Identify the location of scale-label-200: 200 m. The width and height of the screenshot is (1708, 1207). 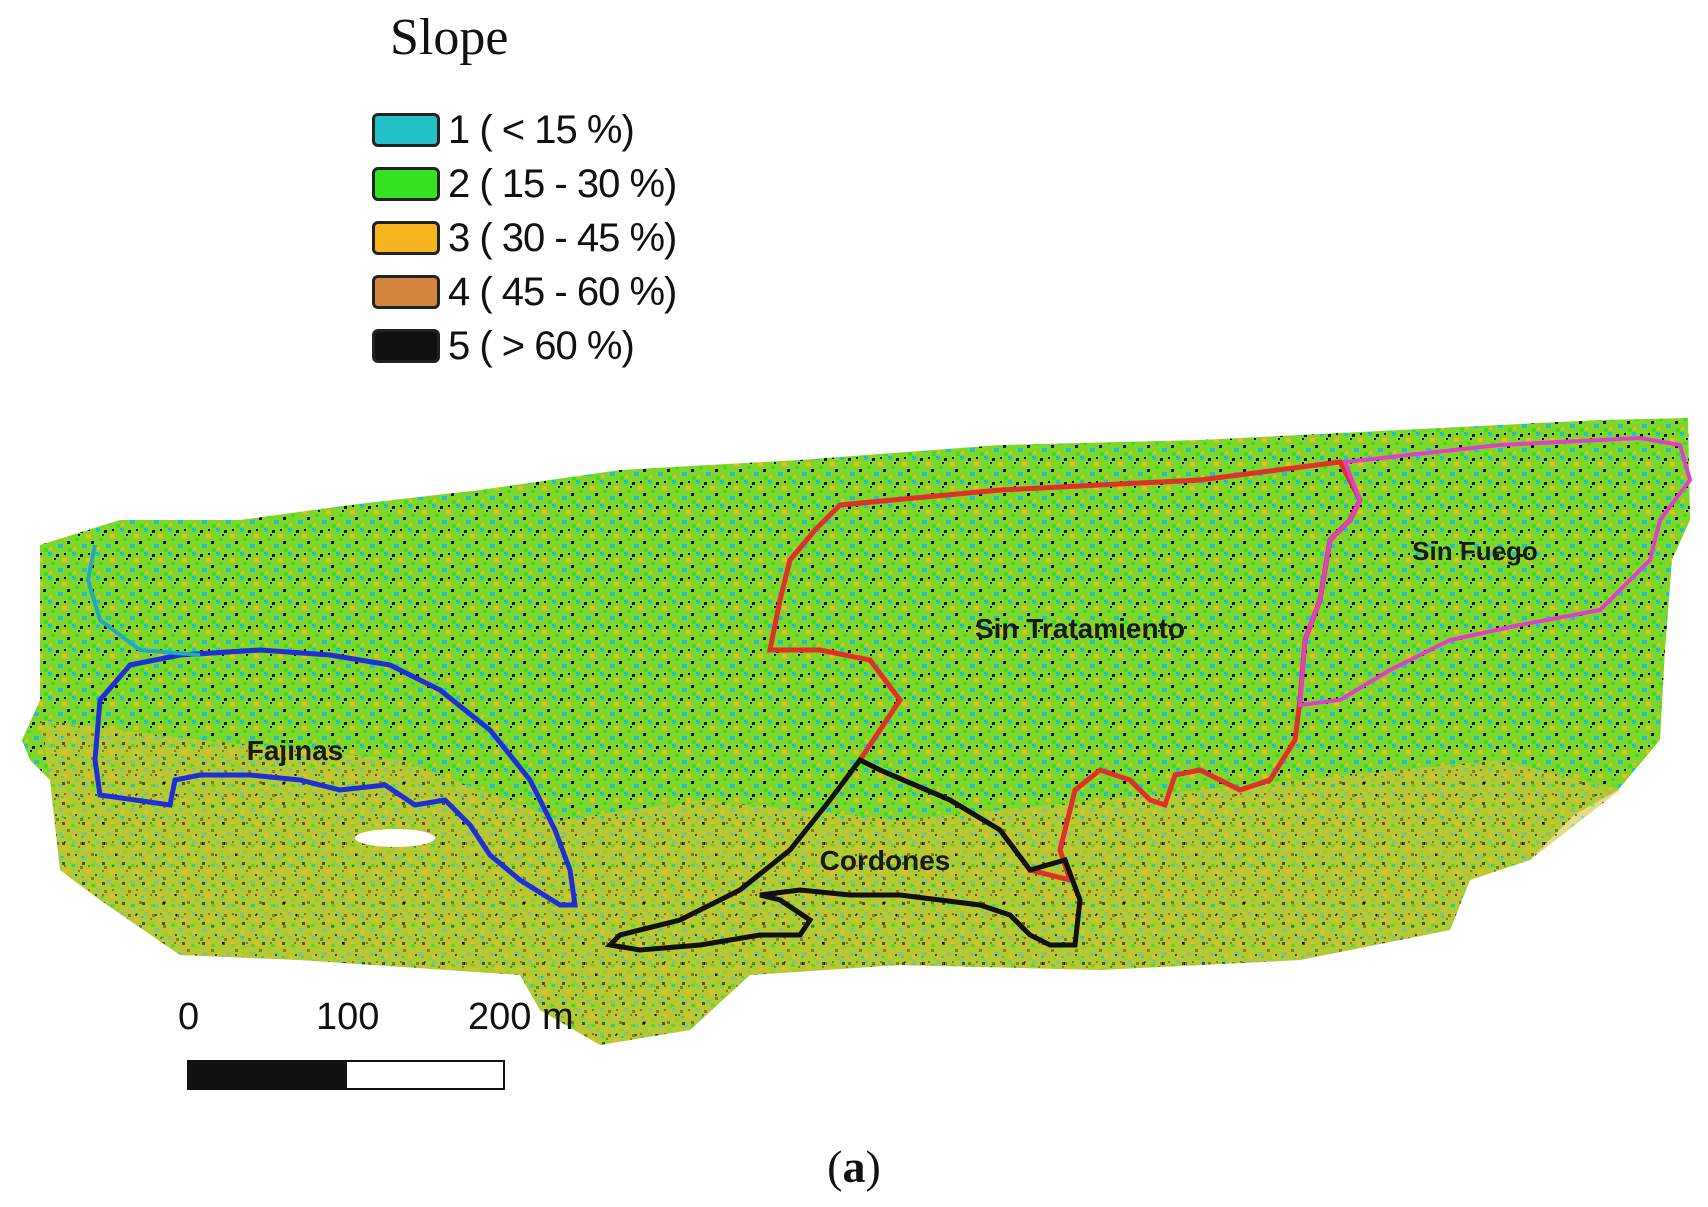
(521, 1017).